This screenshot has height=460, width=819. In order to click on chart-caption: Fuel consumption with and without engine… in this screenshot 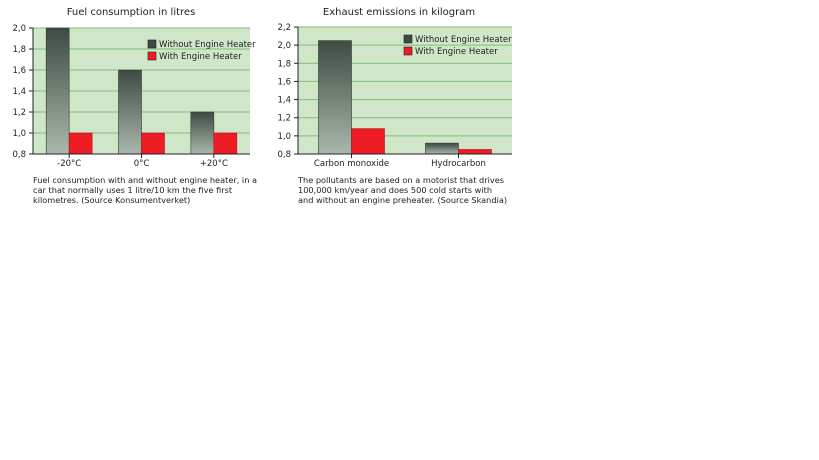, I will do `click(145, 190)`.